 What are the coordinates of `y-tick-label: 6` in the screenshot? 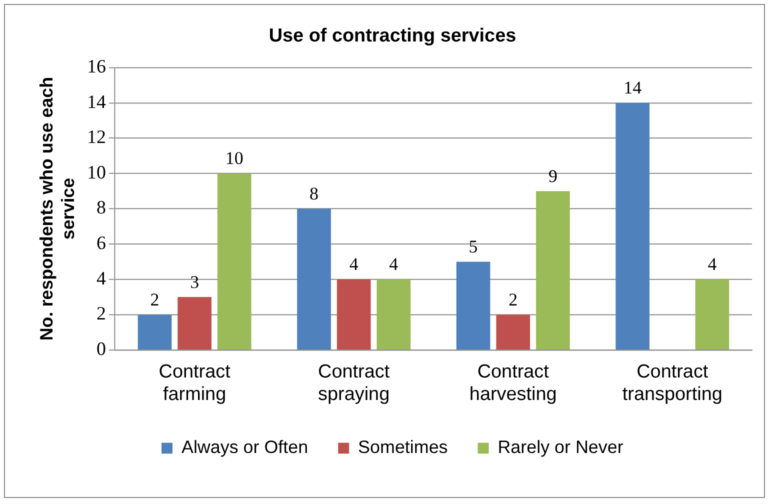 It's located at (101, 243).